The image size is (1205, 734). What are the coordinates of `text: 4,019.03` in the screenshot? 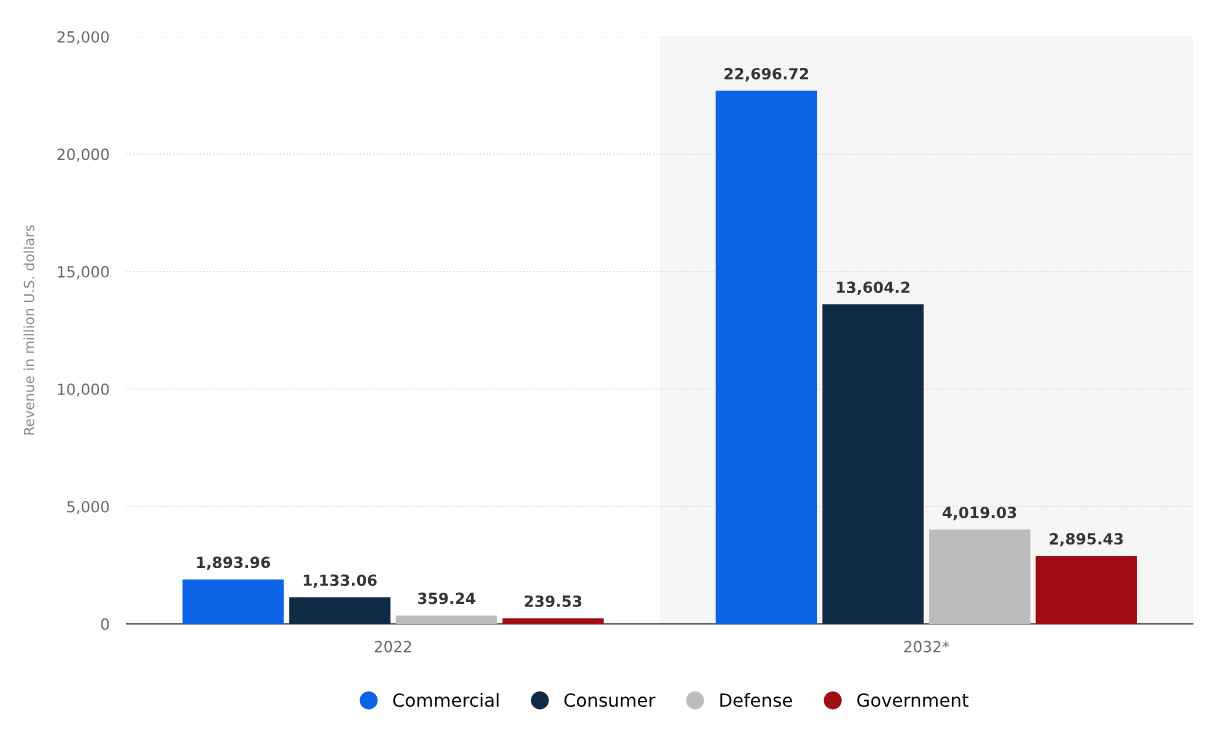 It's located at (979, 513).